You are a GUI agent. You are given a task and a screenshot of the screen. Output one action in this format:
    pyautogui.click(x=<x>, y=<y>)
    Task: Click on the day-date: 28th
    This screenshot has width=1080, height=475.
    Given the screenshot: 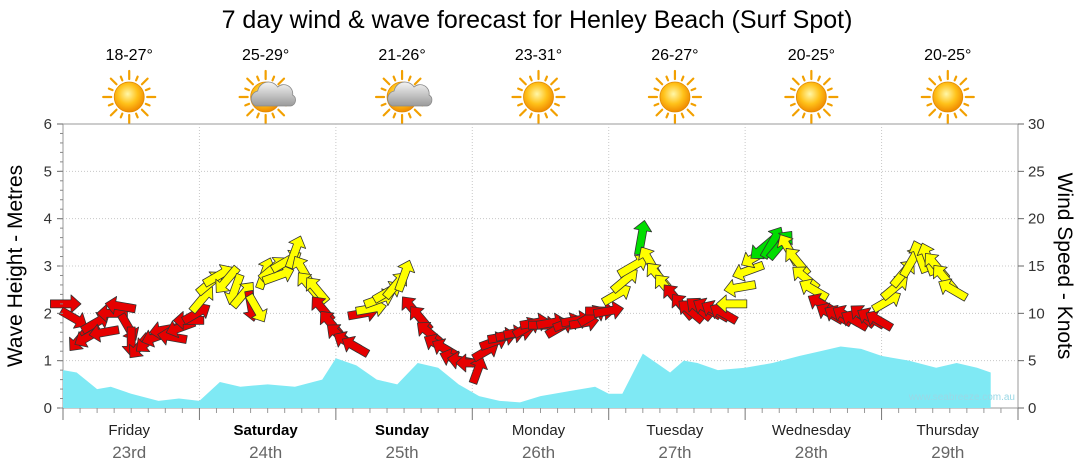 What is the action you would take?
    pyautogui.click(x=811, y=452)
    